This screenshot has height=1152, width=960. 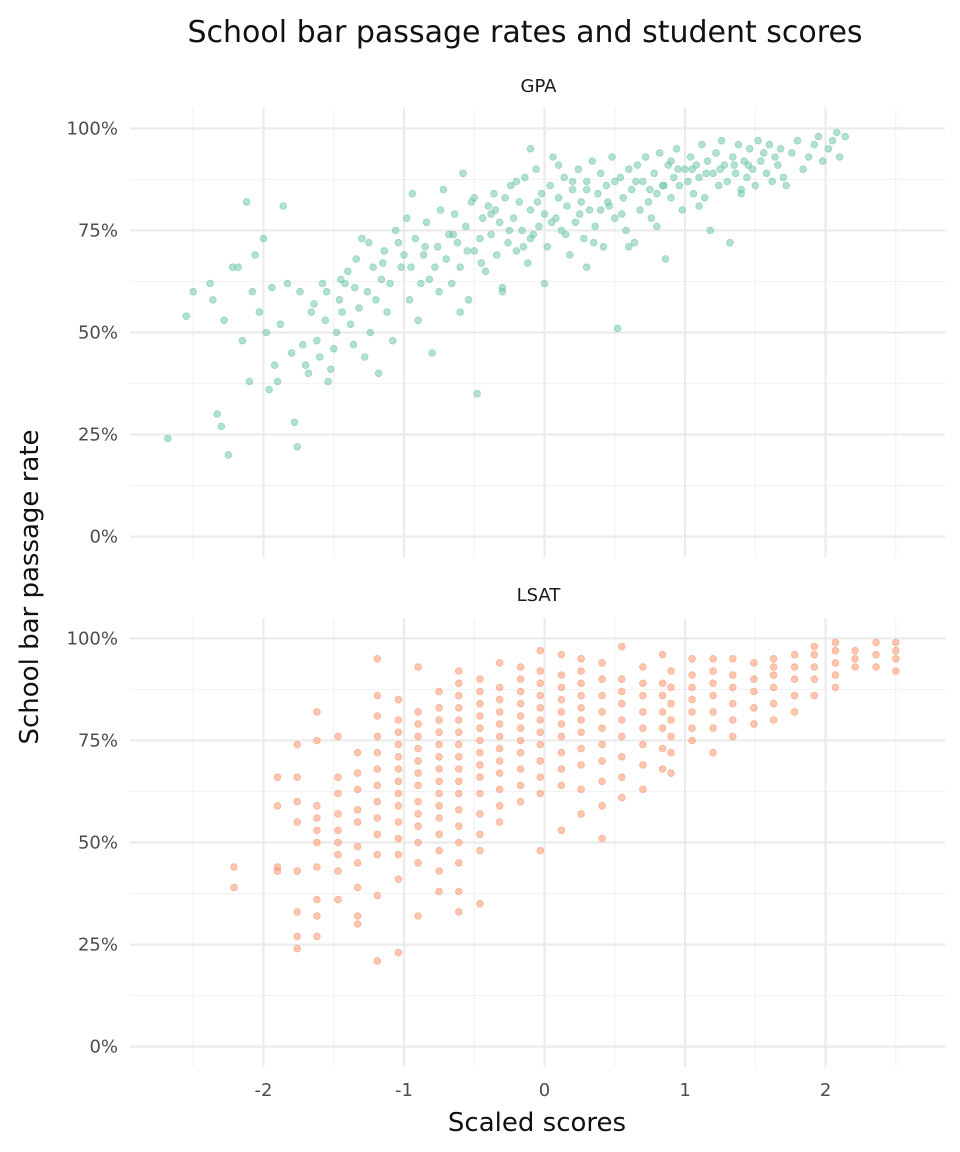 What do you see at coordinates (98, 333) in the screenshot?
I see `y-tick-label: 50%` at bounding box center [98, 333].